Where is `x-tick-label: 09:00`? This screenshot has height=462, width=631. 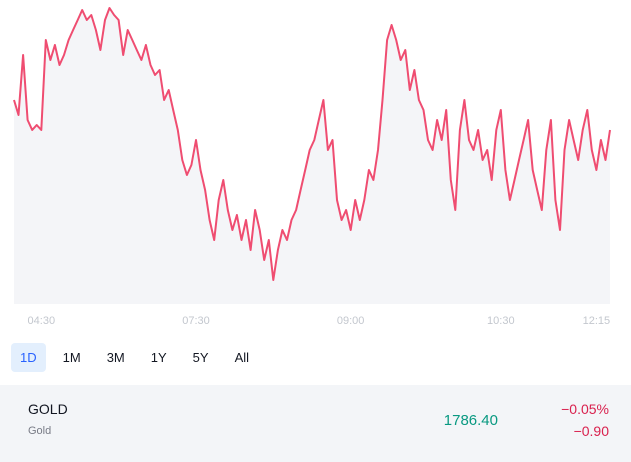 x-tick-label: 09:00 is located at coordinates (351, 321).